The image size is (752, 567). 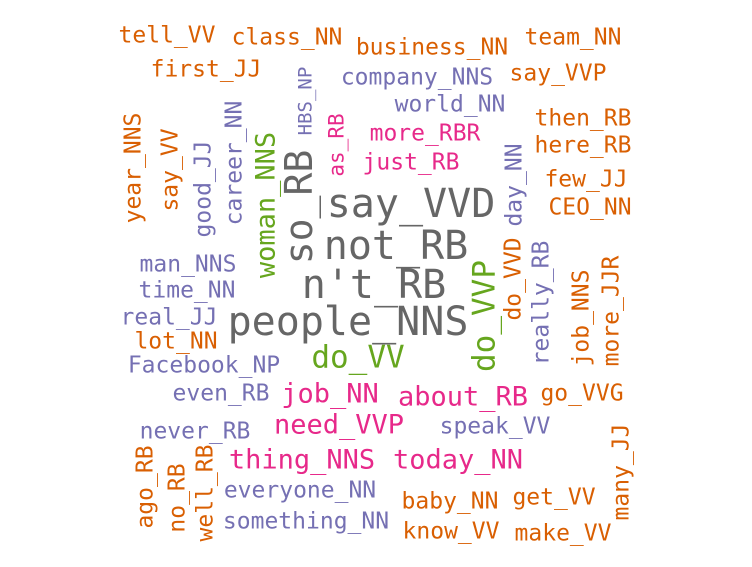 I want to click on word-get-vv: get_VV, so click(x=554, y=497).